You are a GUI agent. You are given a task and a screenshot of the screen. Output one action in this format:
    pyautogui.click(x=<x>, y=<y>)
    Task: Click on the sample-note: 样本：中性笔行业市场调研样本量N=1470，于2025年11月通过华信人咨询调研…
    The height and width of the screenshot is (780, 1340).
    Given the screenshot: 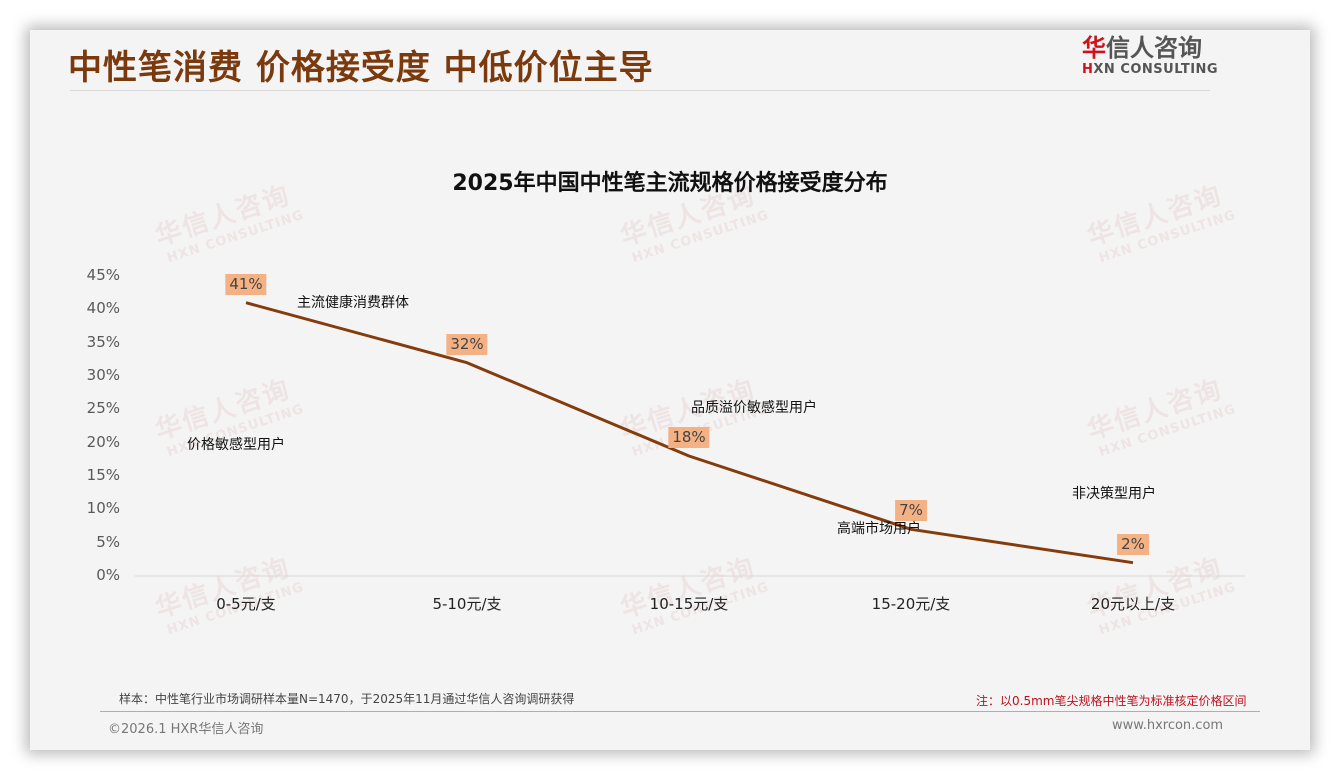 What is the action you would take?
    pyautogui.click(x=347, y=699)
    